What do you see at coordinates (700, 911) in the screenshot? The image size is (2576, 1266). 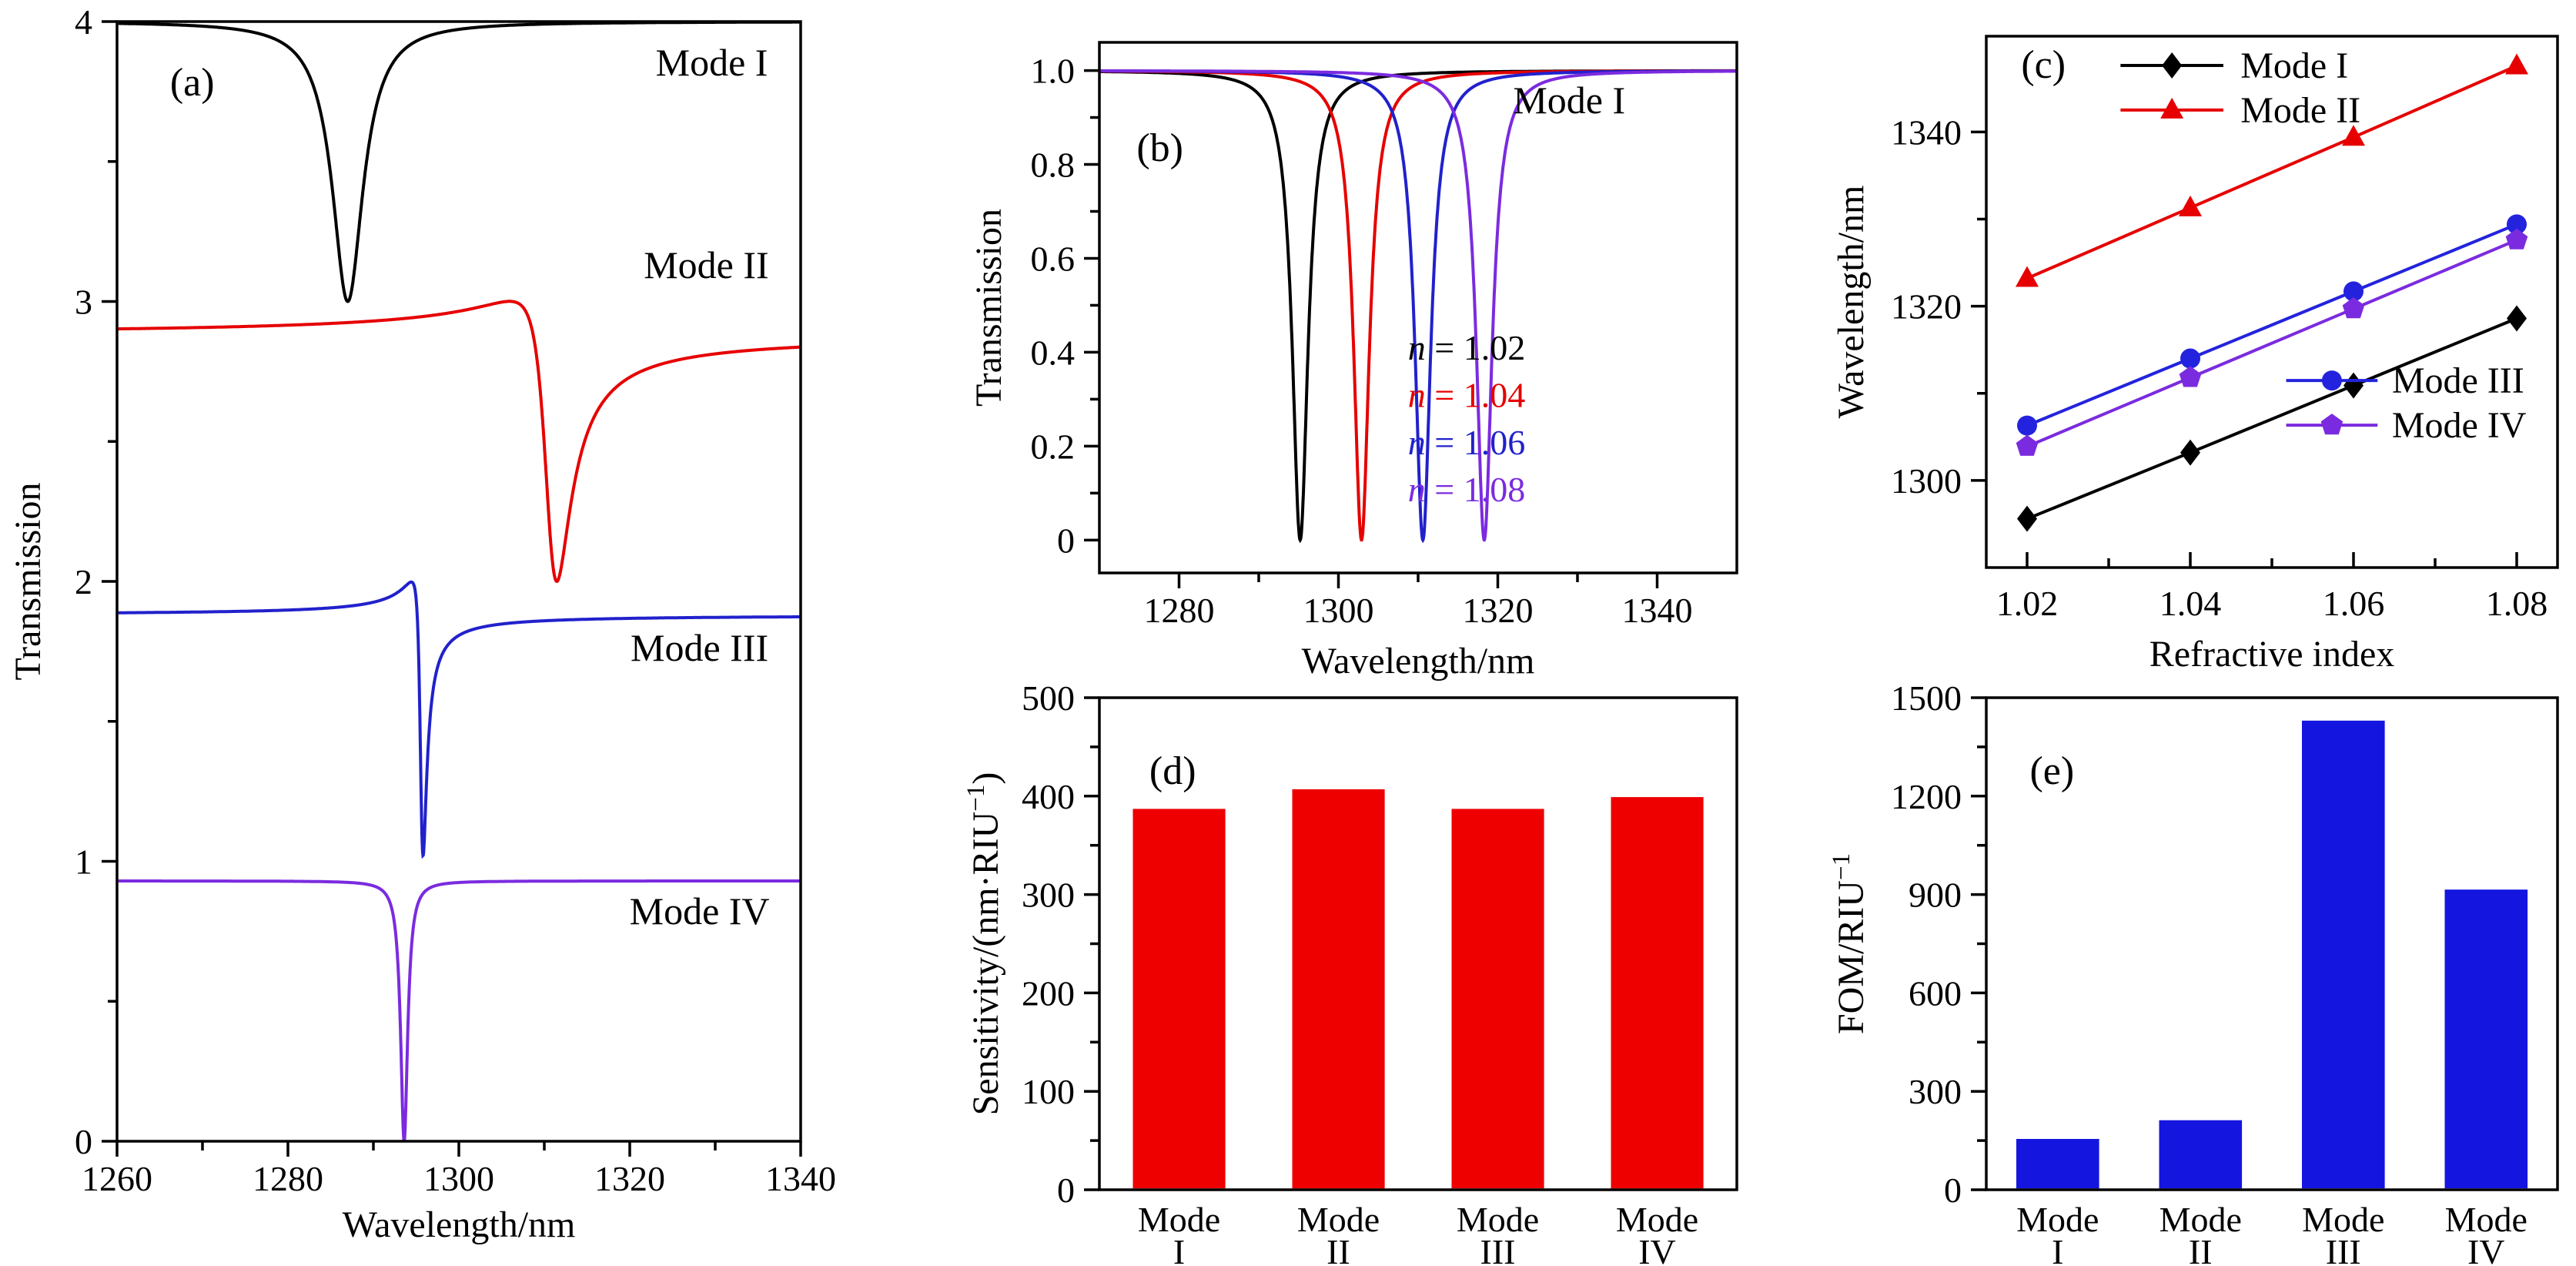 I see `annotation-mode-iv: Mode IV` at bounding box center [700, 911].